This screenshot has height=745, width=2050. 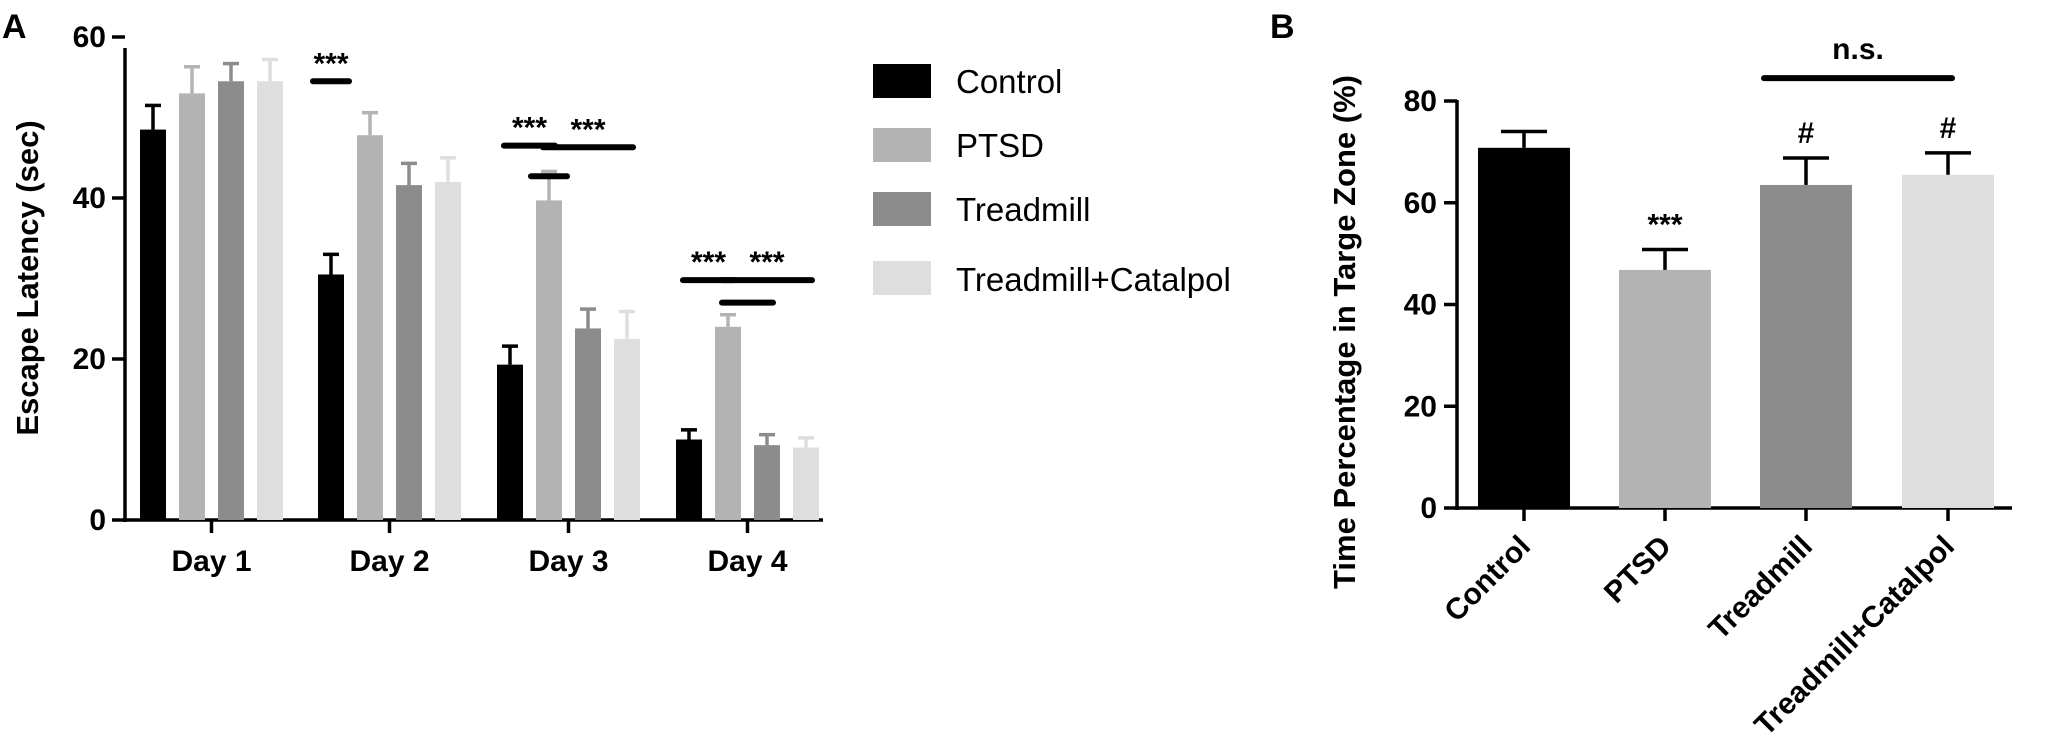 I want to click on bar-label-treadmill-catalpol: #, so click(x=1948, y=128).